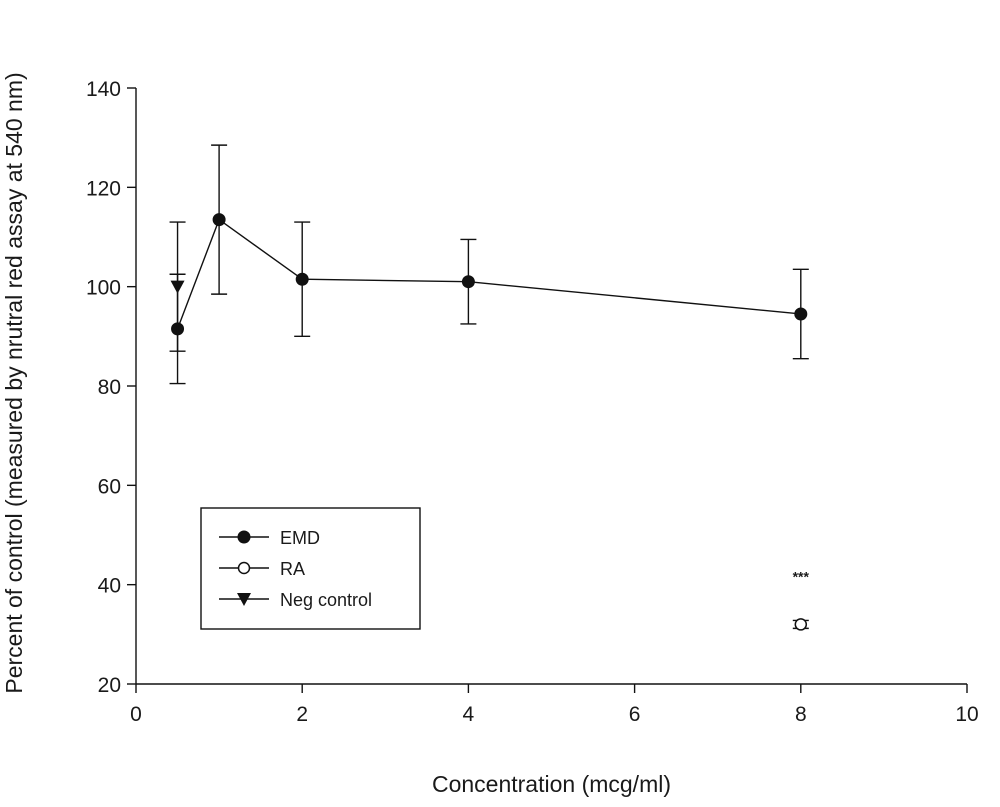  Describe the element at coordinates (103, 188) in the screenshot. I see `y-tick-label: 120` at that location.